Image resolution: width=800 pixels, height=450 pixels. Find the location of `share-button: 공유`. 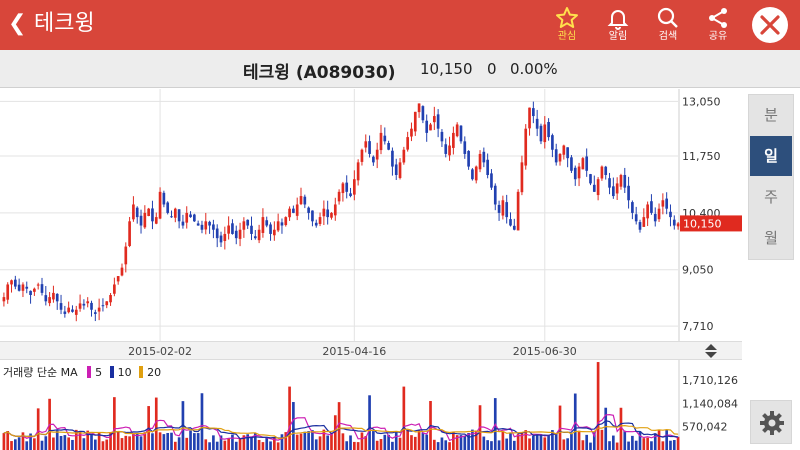

share-button: 공유 is located at coordinates (718, 26).